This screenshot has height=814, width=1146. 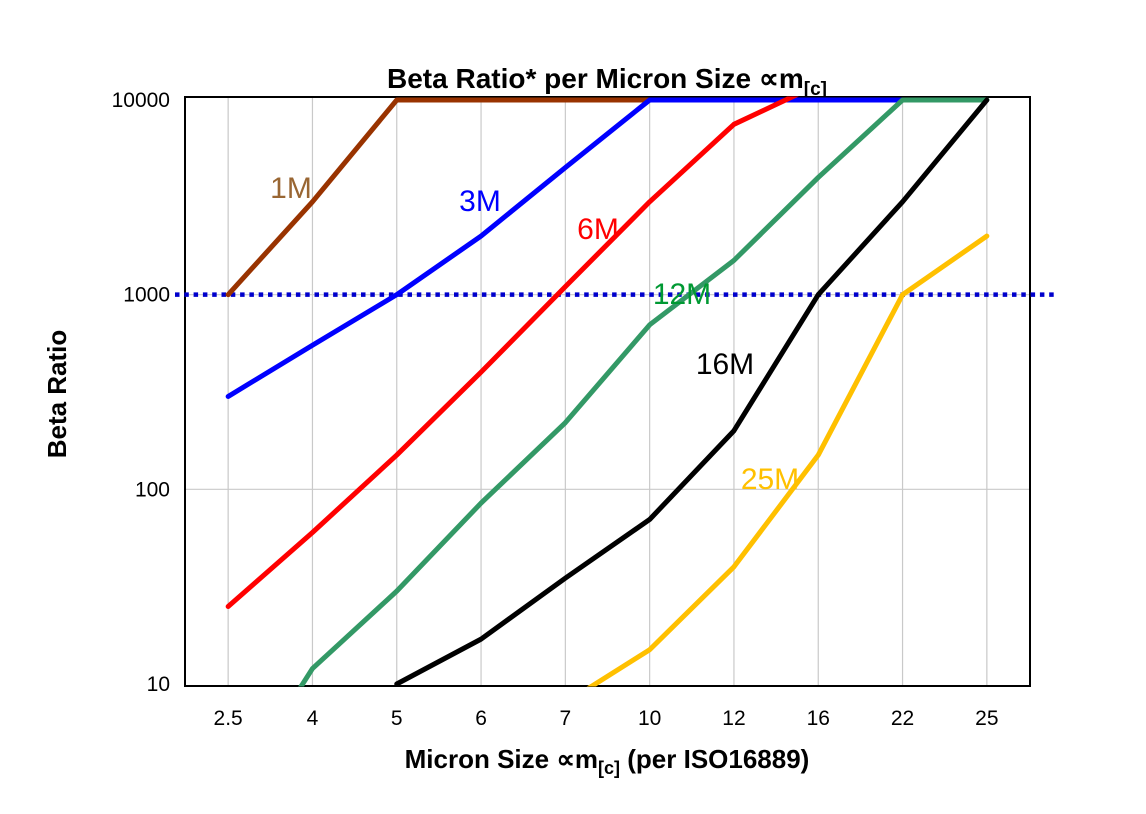 What do you see at coordinates (609, 768) in the screenshot?
I see `x-axis-title-subscript: [c]` at bounding box center [609, 768].